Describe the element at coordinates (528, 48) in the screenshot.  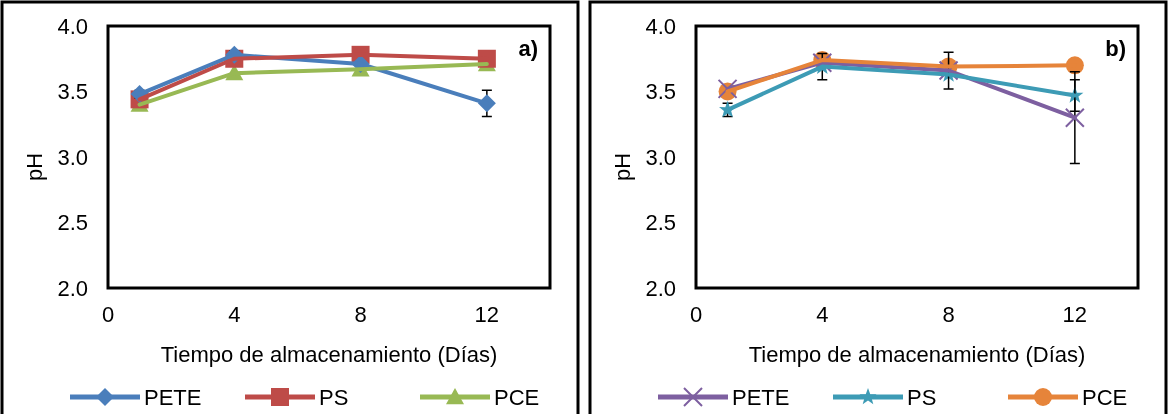
I see `annotation: a)` at that location.